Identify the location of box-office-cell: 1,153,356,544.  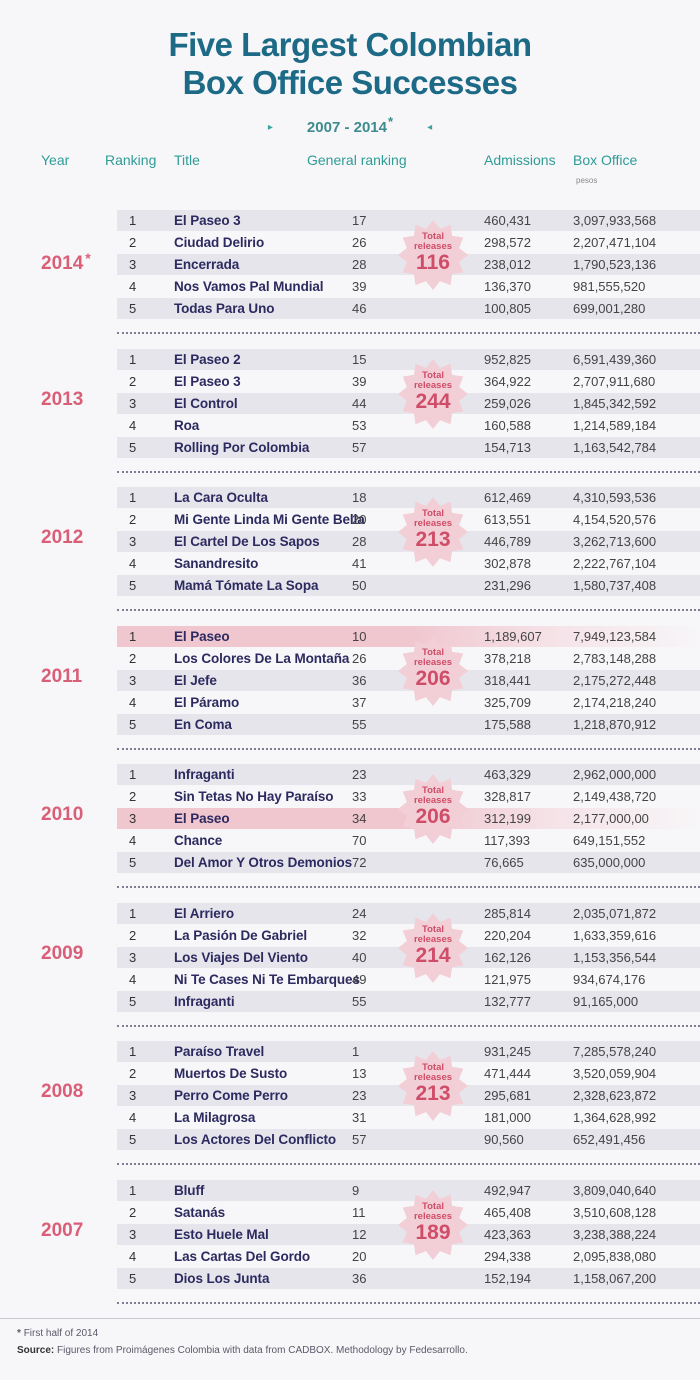
(615, 957).